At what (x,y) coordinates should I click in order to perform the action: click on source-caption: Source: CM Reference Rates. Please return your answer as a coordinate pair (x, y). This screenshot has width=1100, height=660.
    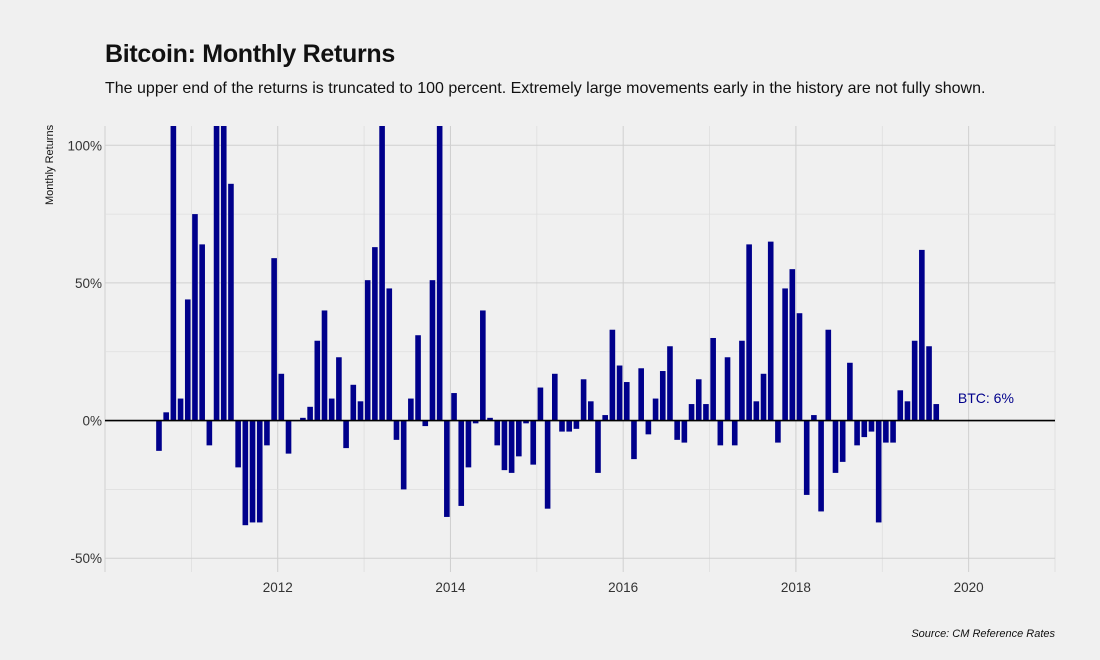
    Looking at the image, I should click on (983, 634).